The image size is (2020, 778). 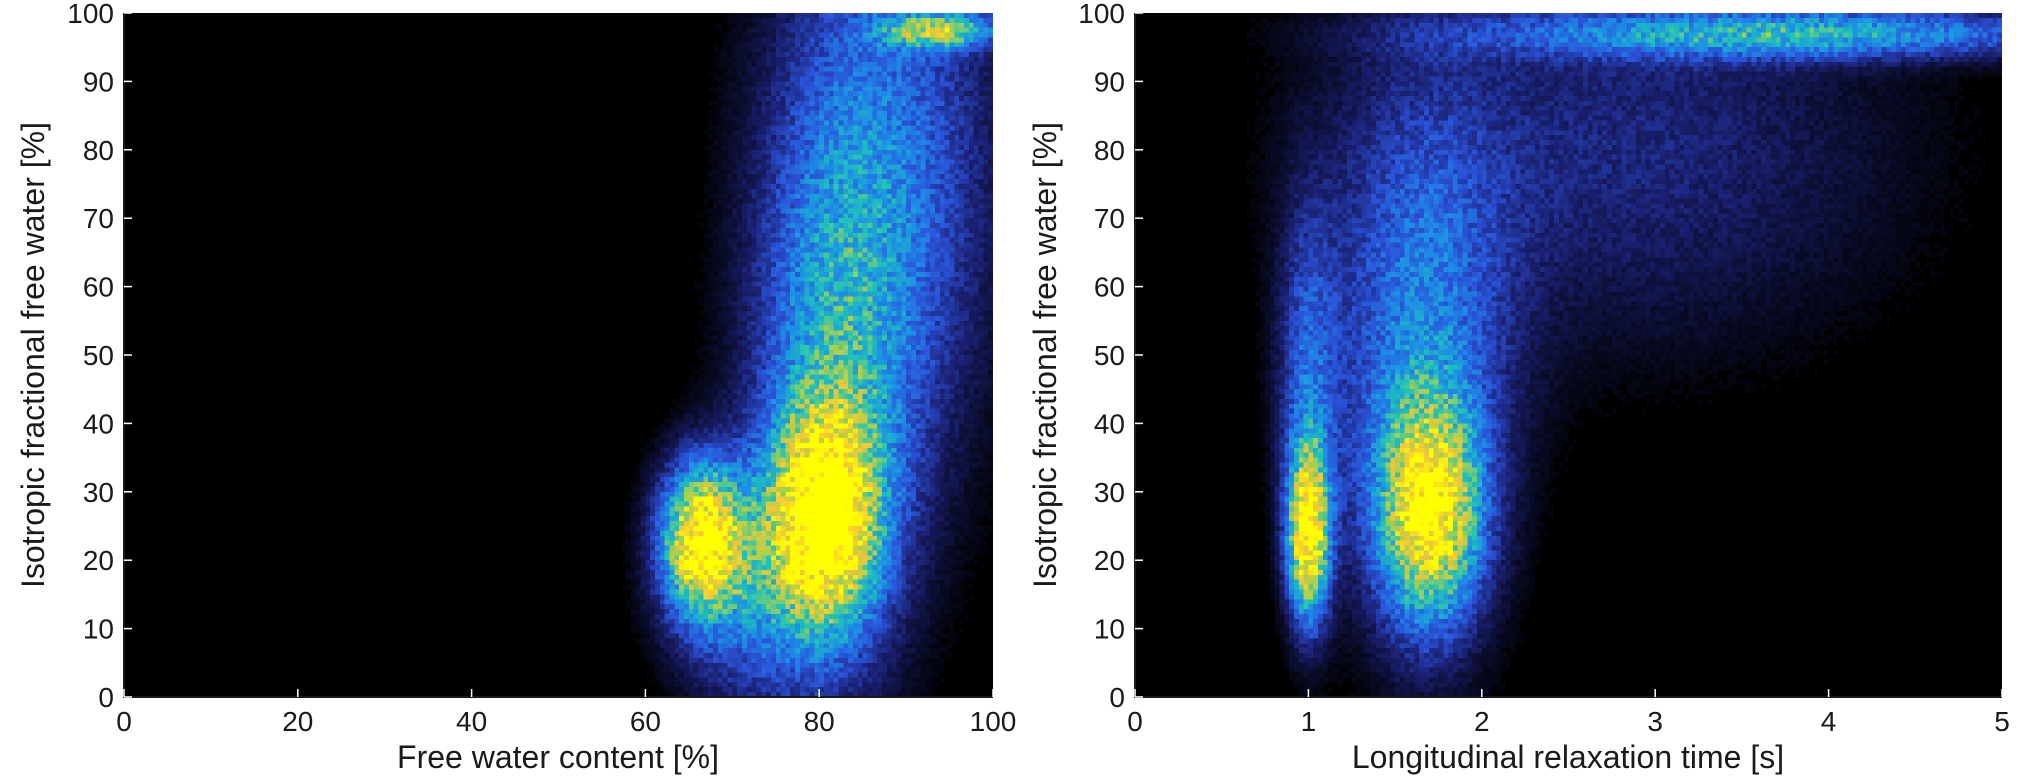 What do you see at coordinates (993, 721) in the screenshot?
I see `x-tick-label: 100` at bounding box center [993, 721].